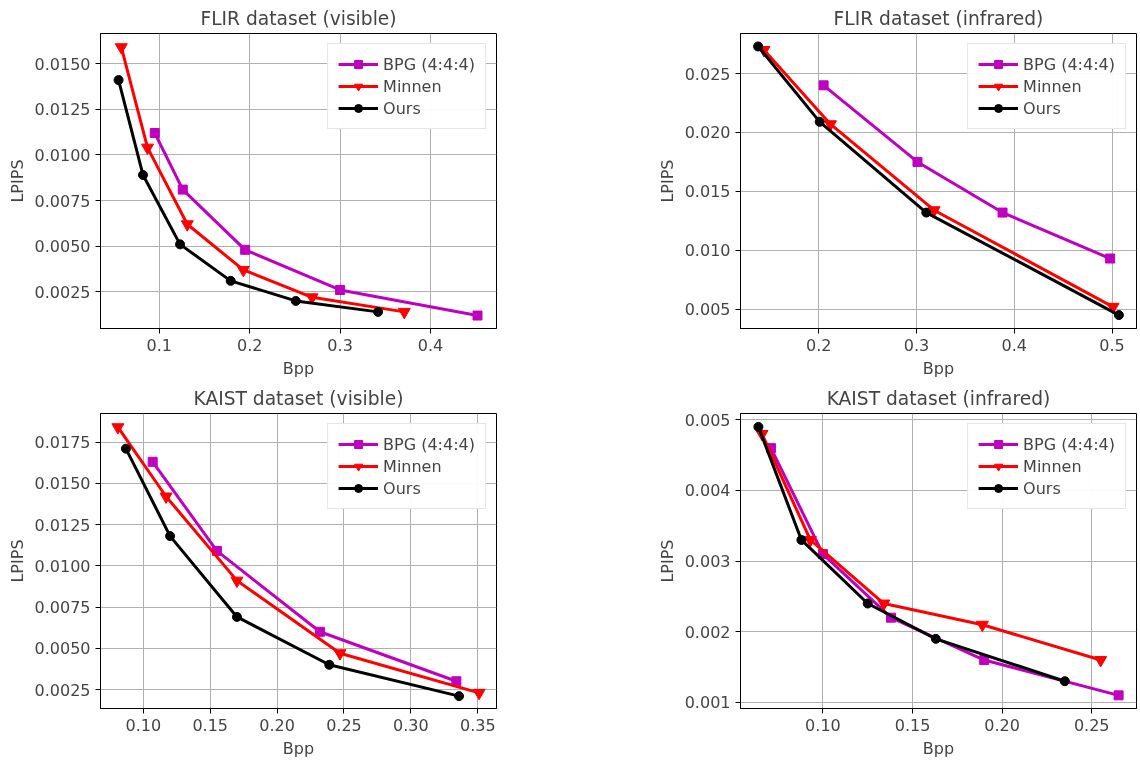  I want to click on y-tick-label: 0.002, so click(707, 632).